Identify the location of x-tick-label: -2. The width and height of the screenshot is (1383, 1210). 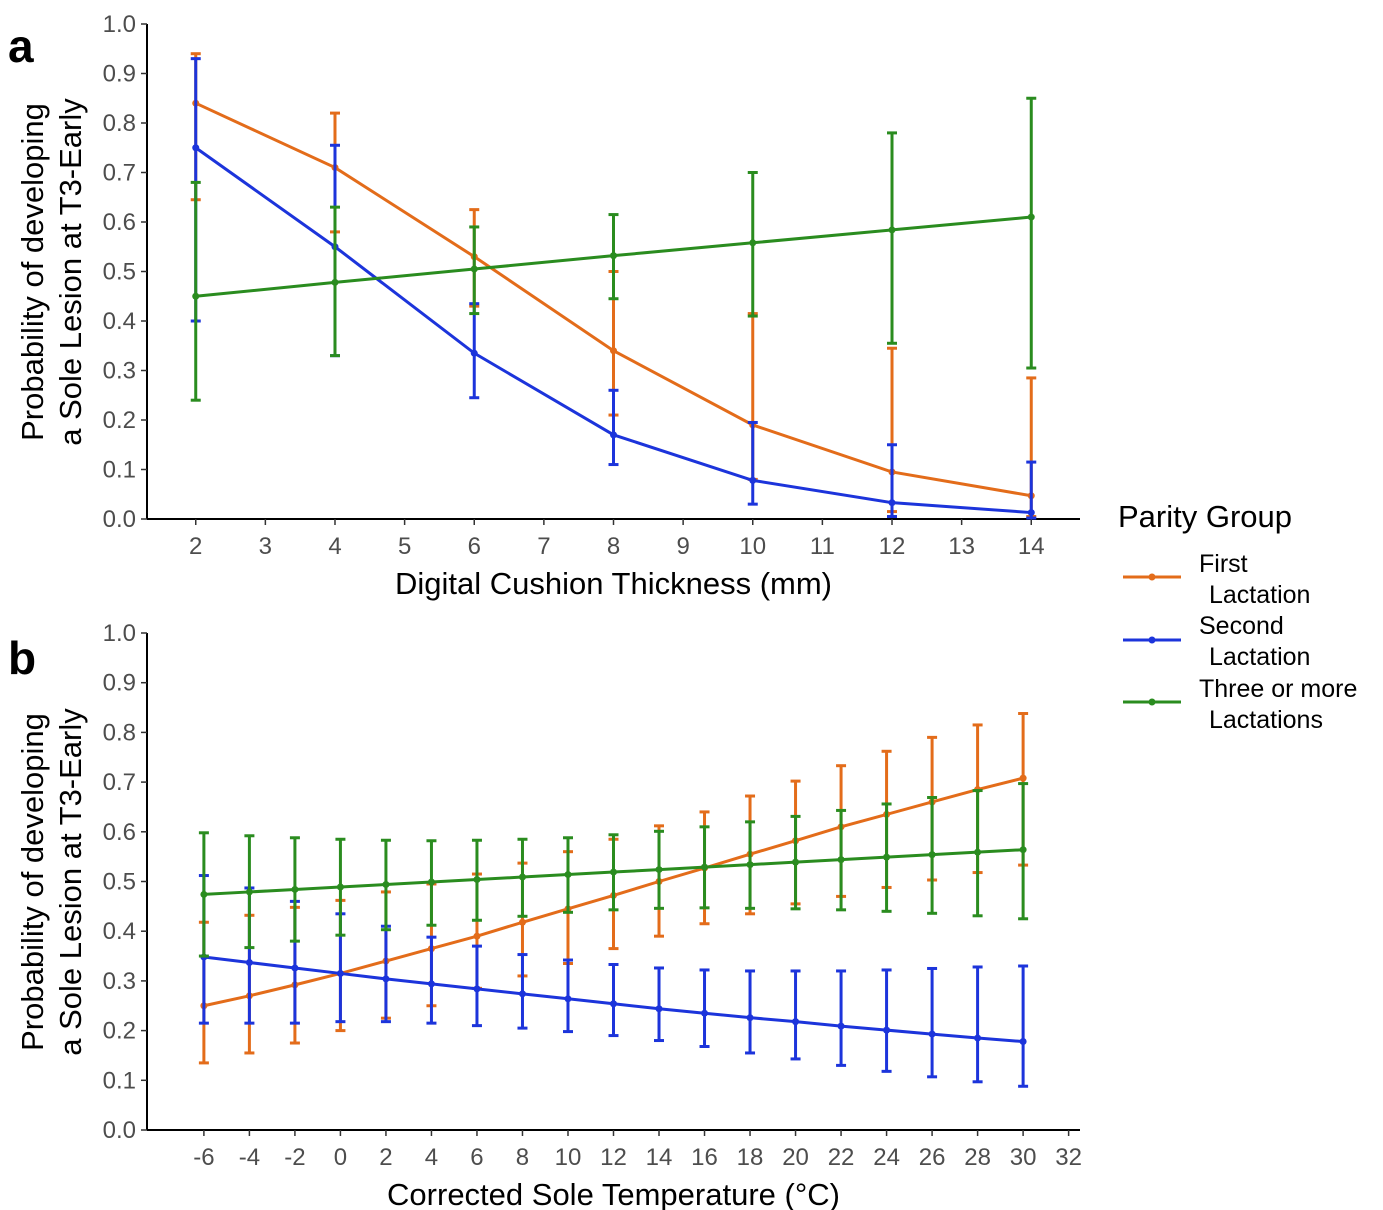
(294, 1157).